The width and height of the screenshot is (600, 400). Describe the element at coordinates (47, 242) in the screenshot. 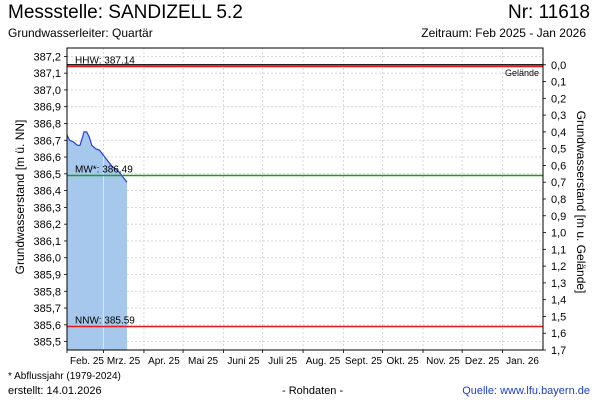

I see `y-tick-label: 386,1` at that location.